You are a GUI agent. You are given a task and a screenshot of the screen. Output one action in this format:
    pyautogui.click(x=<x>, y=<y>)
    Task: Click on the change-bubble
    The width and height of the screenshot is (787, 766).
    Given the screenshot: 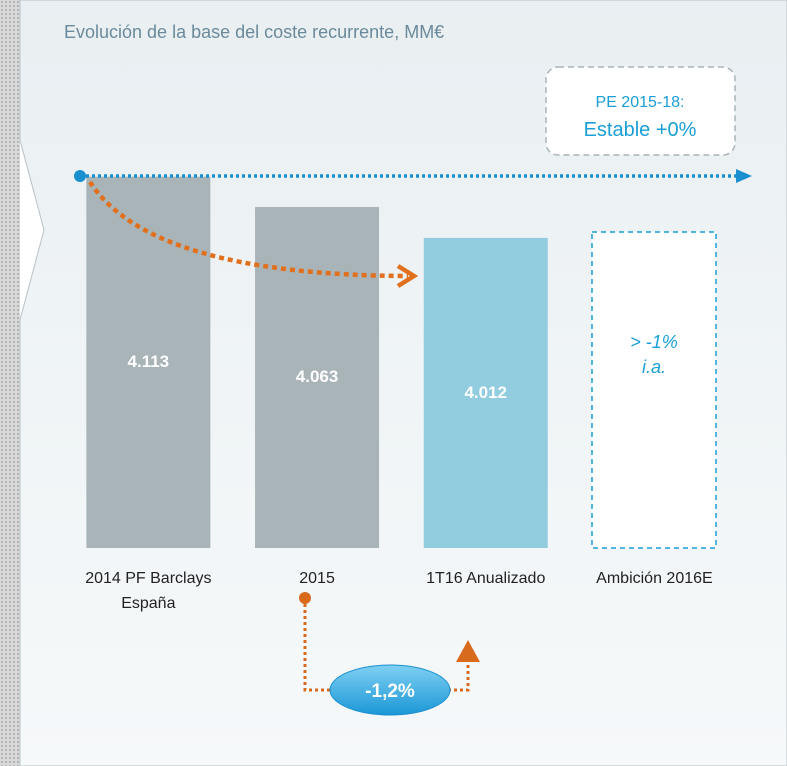 What is the action you would take?
    pyautogui.click(x=390, y=690)
    